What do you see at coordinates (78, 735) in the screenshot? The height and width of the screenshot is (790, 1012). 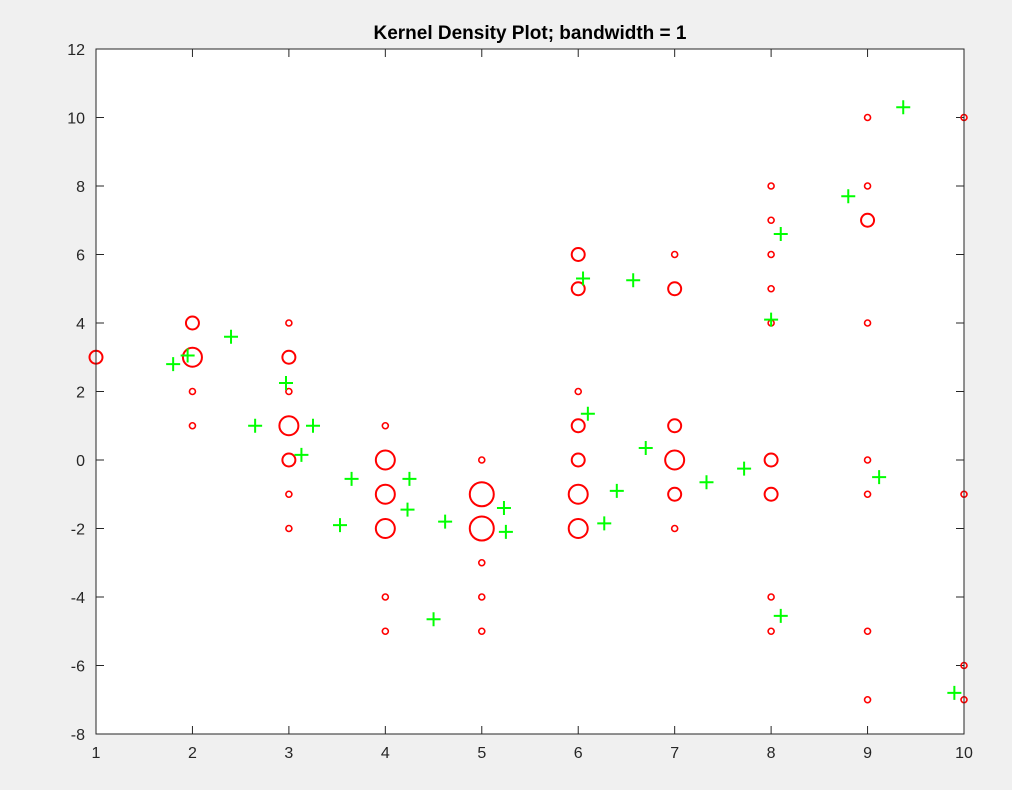 I see `y-tick-label: -8` at bounding box center [78, 735].